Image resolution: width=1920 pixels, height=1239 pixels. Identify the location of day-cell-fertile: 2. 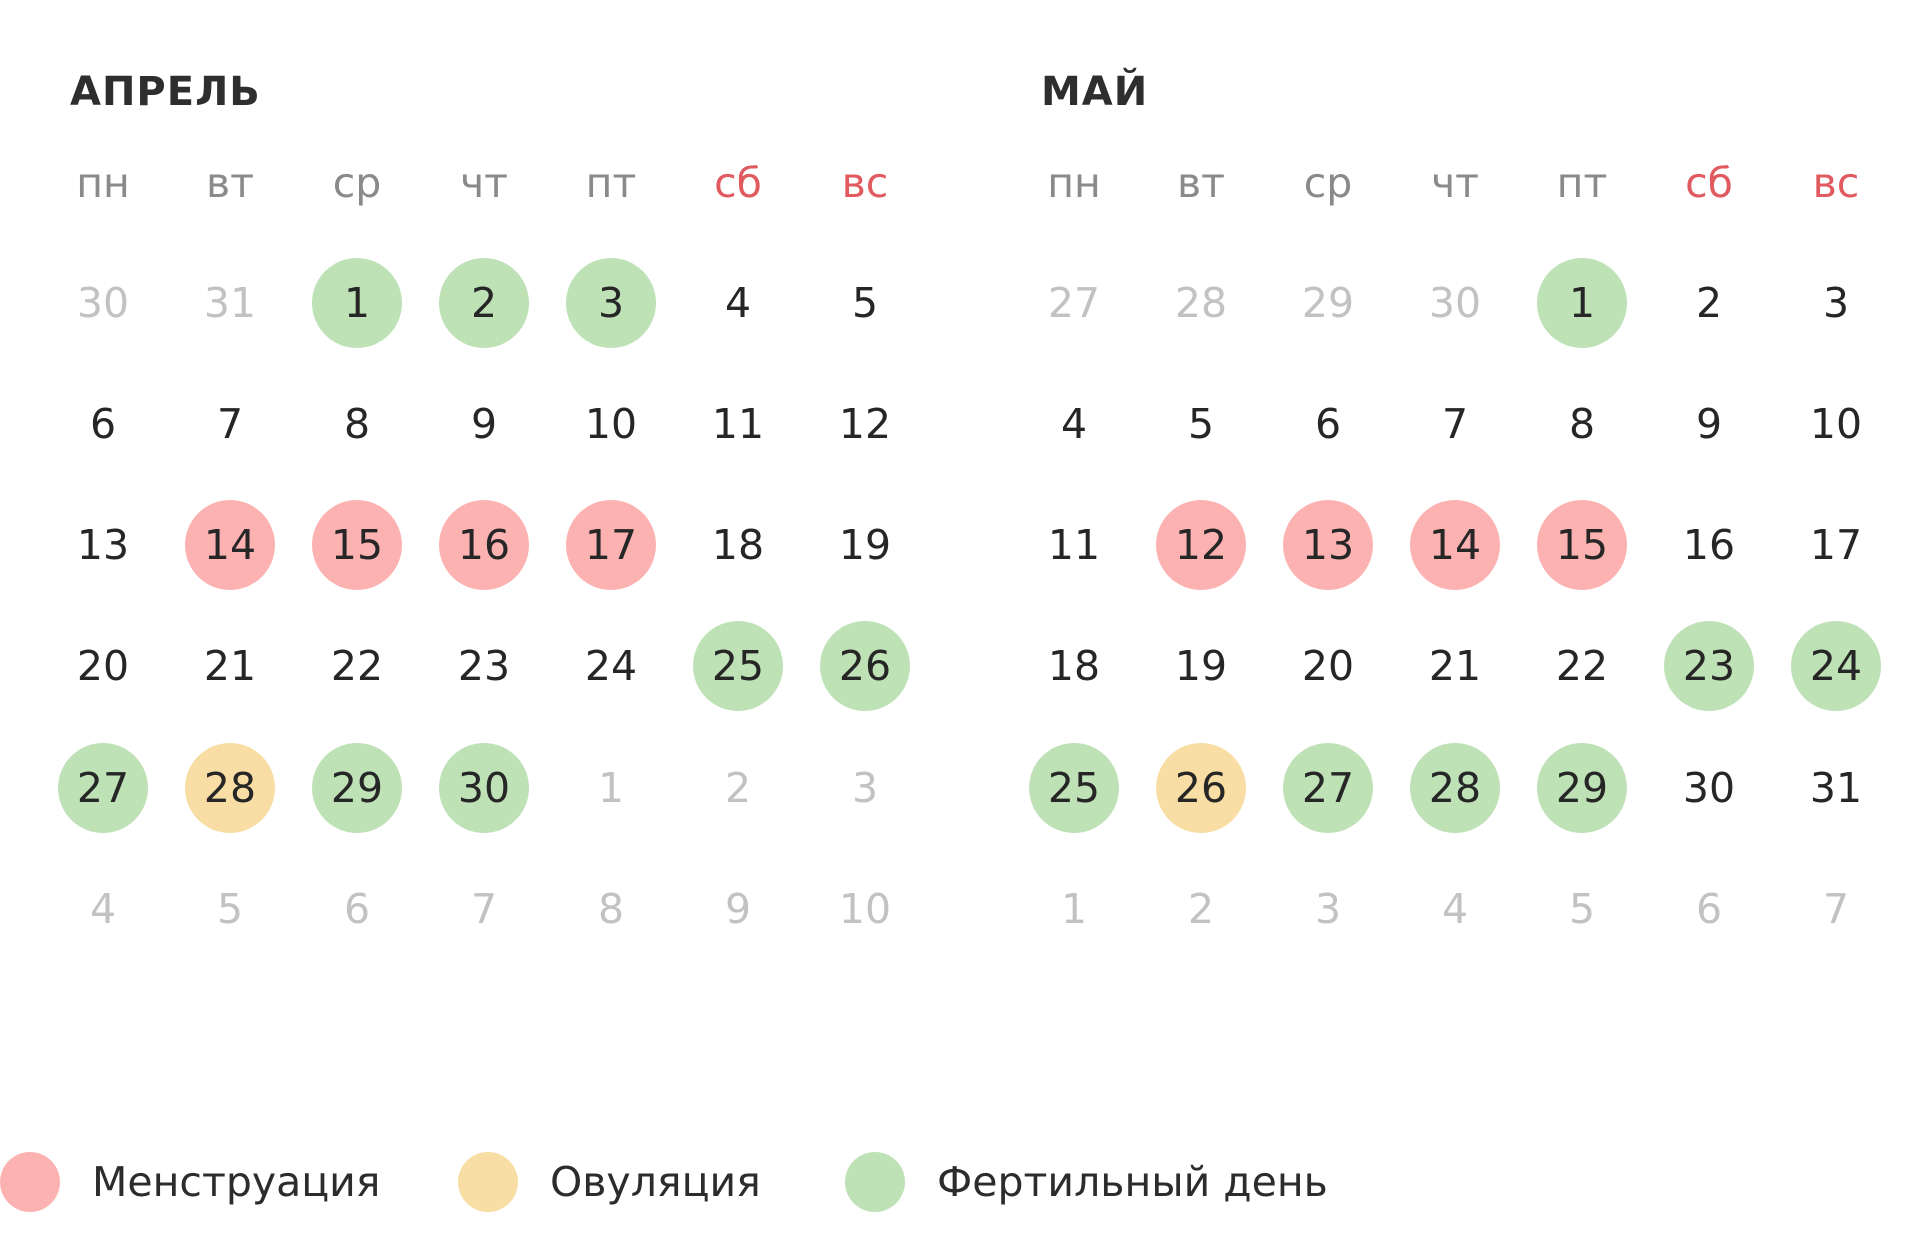
(484, 303).